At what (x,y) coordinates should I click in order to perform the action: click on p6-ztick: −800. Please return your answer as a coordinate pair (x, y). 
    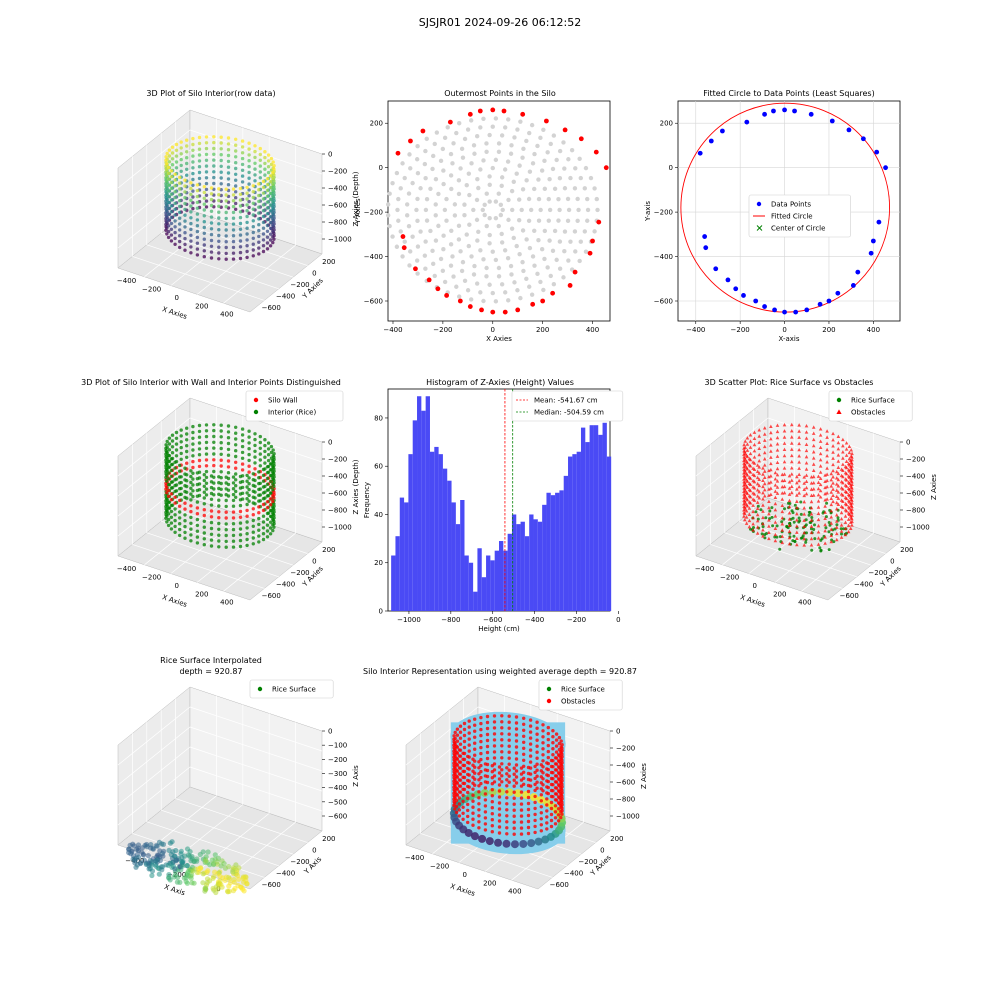
    Looking at the image, I should click on (915, 511).